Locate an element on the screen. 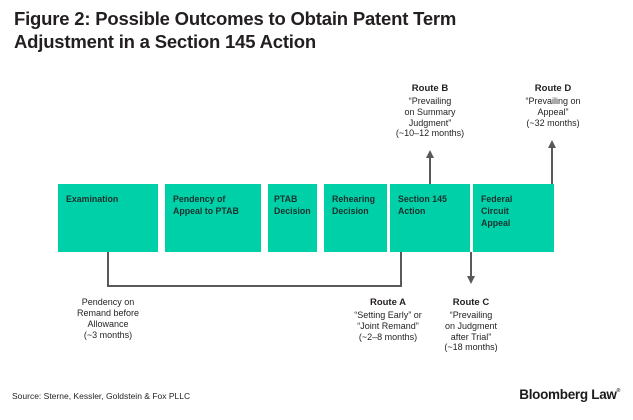 The width and height of the screenshot is (633, 420). timeline-box-pendency-appeal-ptab: Pendency of Appeal to PTAB is located at coordinates (213, 218).